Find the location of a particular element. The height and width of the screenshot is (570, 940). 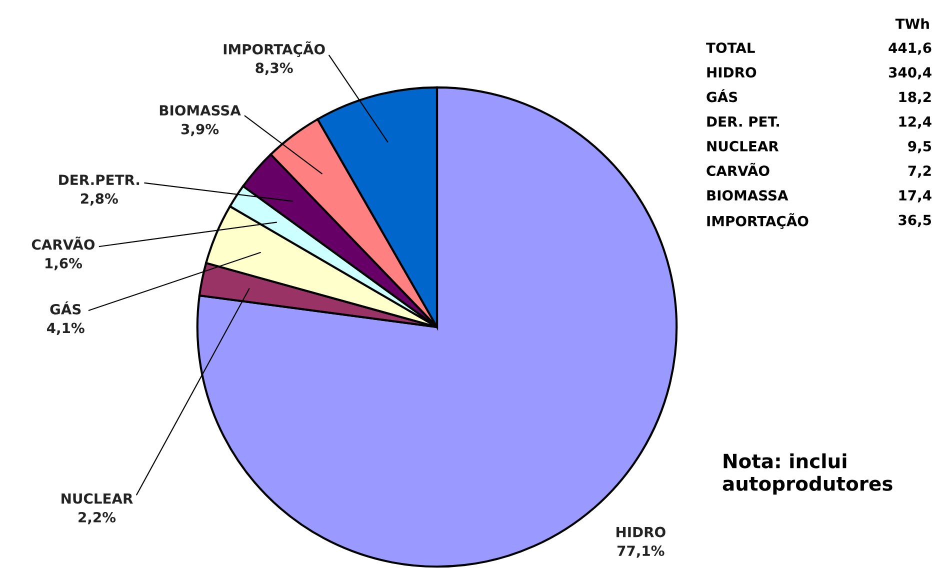

data-label: 3,9% is located at coordinates (200, 130).